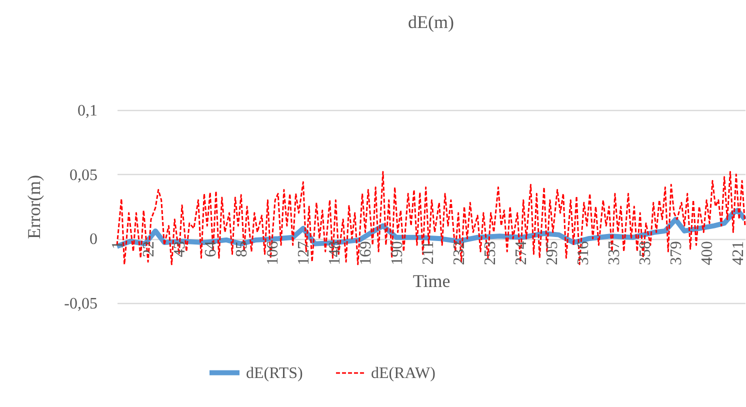 This screenshot has height=407, width=746. Describe the element at coordinates (738, 253) in the screenshot. I see `x-tick-label: 421` at that location.